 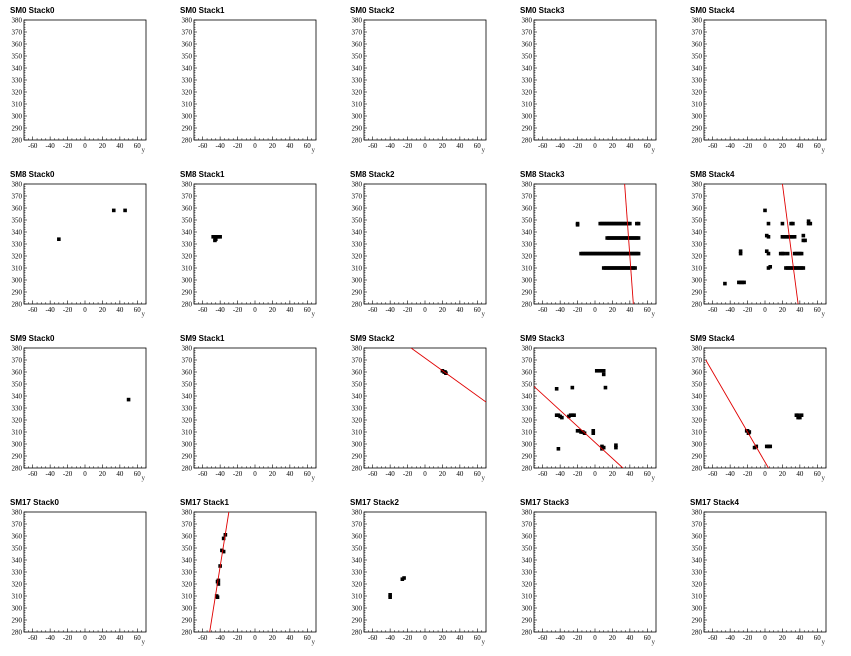 I want to click on panel-title: SM8 Stack3, so click(x=542, y=174).